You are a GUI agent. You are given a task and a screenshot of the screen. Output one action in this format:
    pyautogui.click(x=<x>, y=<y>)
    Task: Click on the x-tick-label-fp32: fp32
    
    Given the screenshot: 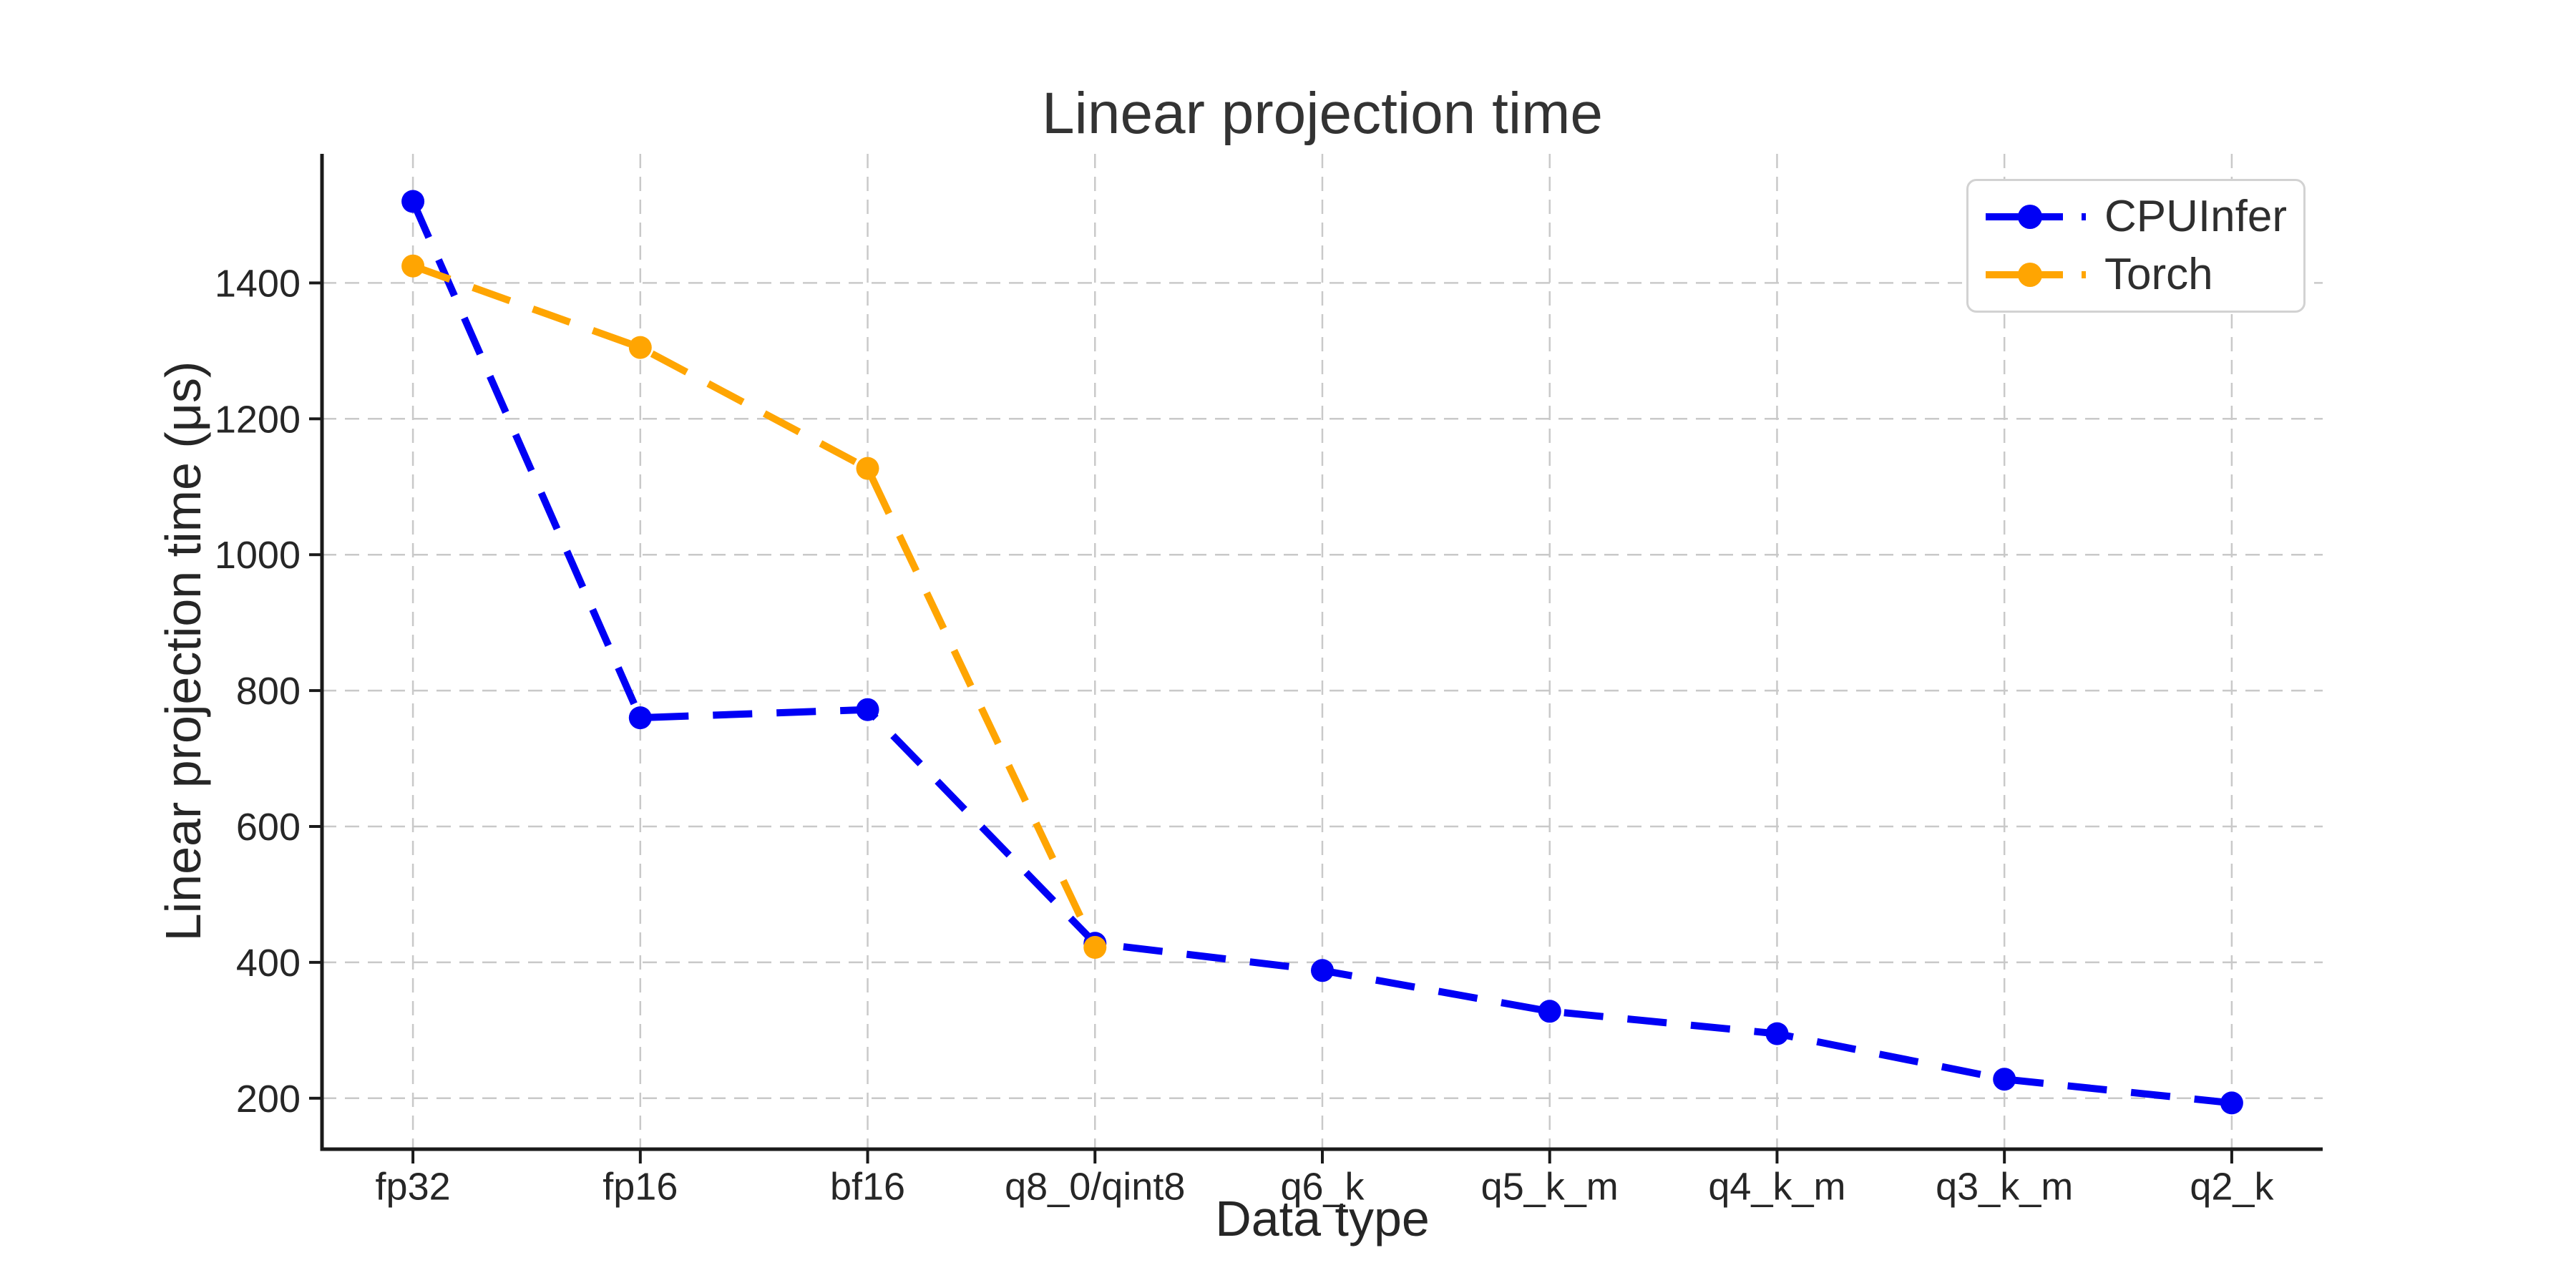 What is the action you would take?
    pyautogui.click(x=413, y=1186)
    